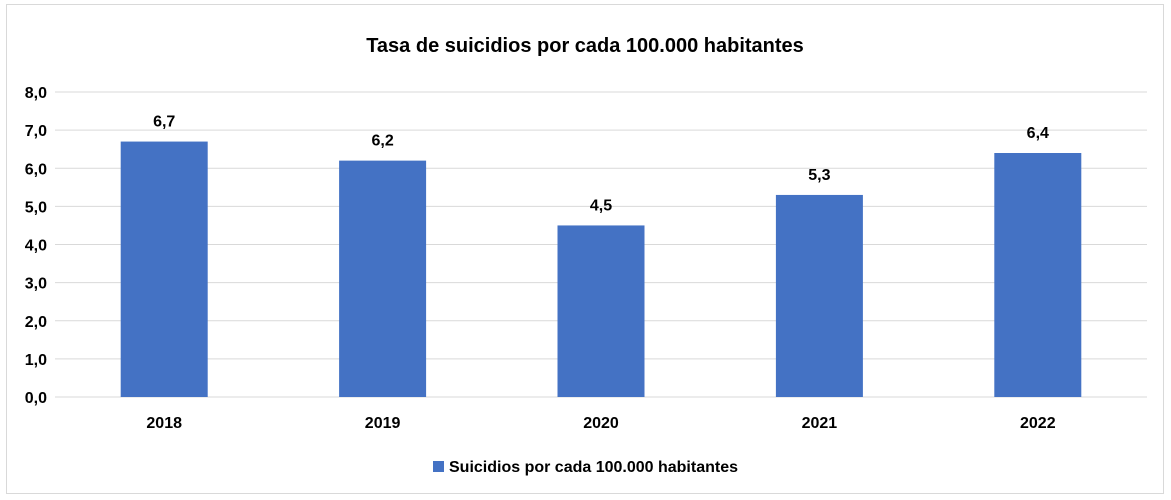 The width and height of the screenshot is (1171, 500). Describe the element at coordinates (383, 278) in the screenshot. I see `bar-2019` at that location.